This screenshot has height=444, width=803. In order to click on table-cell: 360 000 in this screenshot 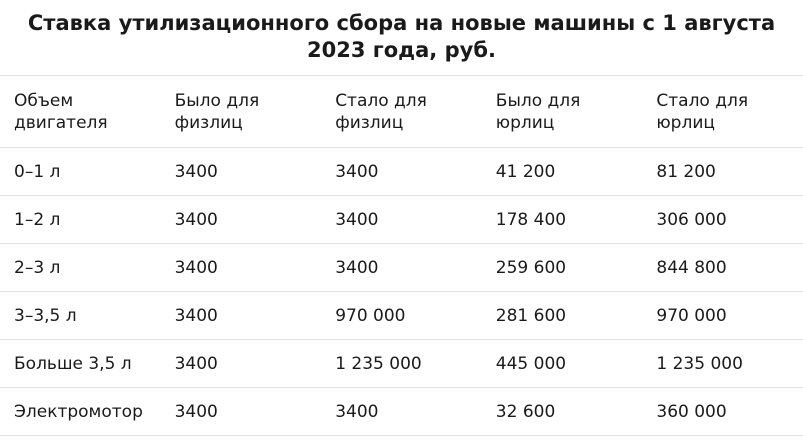, I will do `click(722, 411)`.